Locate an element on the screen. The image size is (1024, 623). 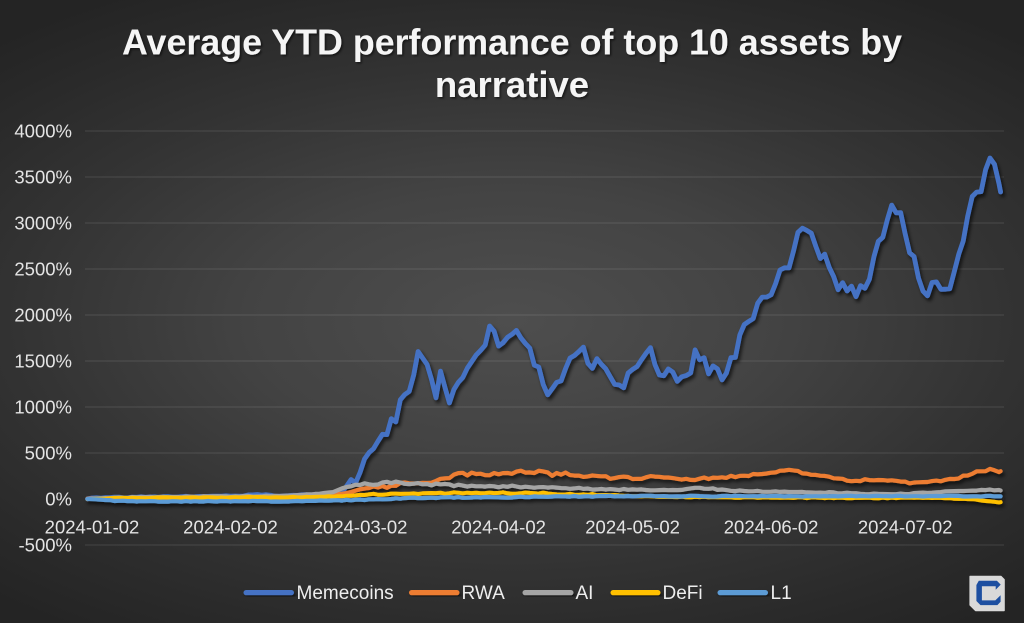
svg-text: 2500% is located at coordinates (43, 269).